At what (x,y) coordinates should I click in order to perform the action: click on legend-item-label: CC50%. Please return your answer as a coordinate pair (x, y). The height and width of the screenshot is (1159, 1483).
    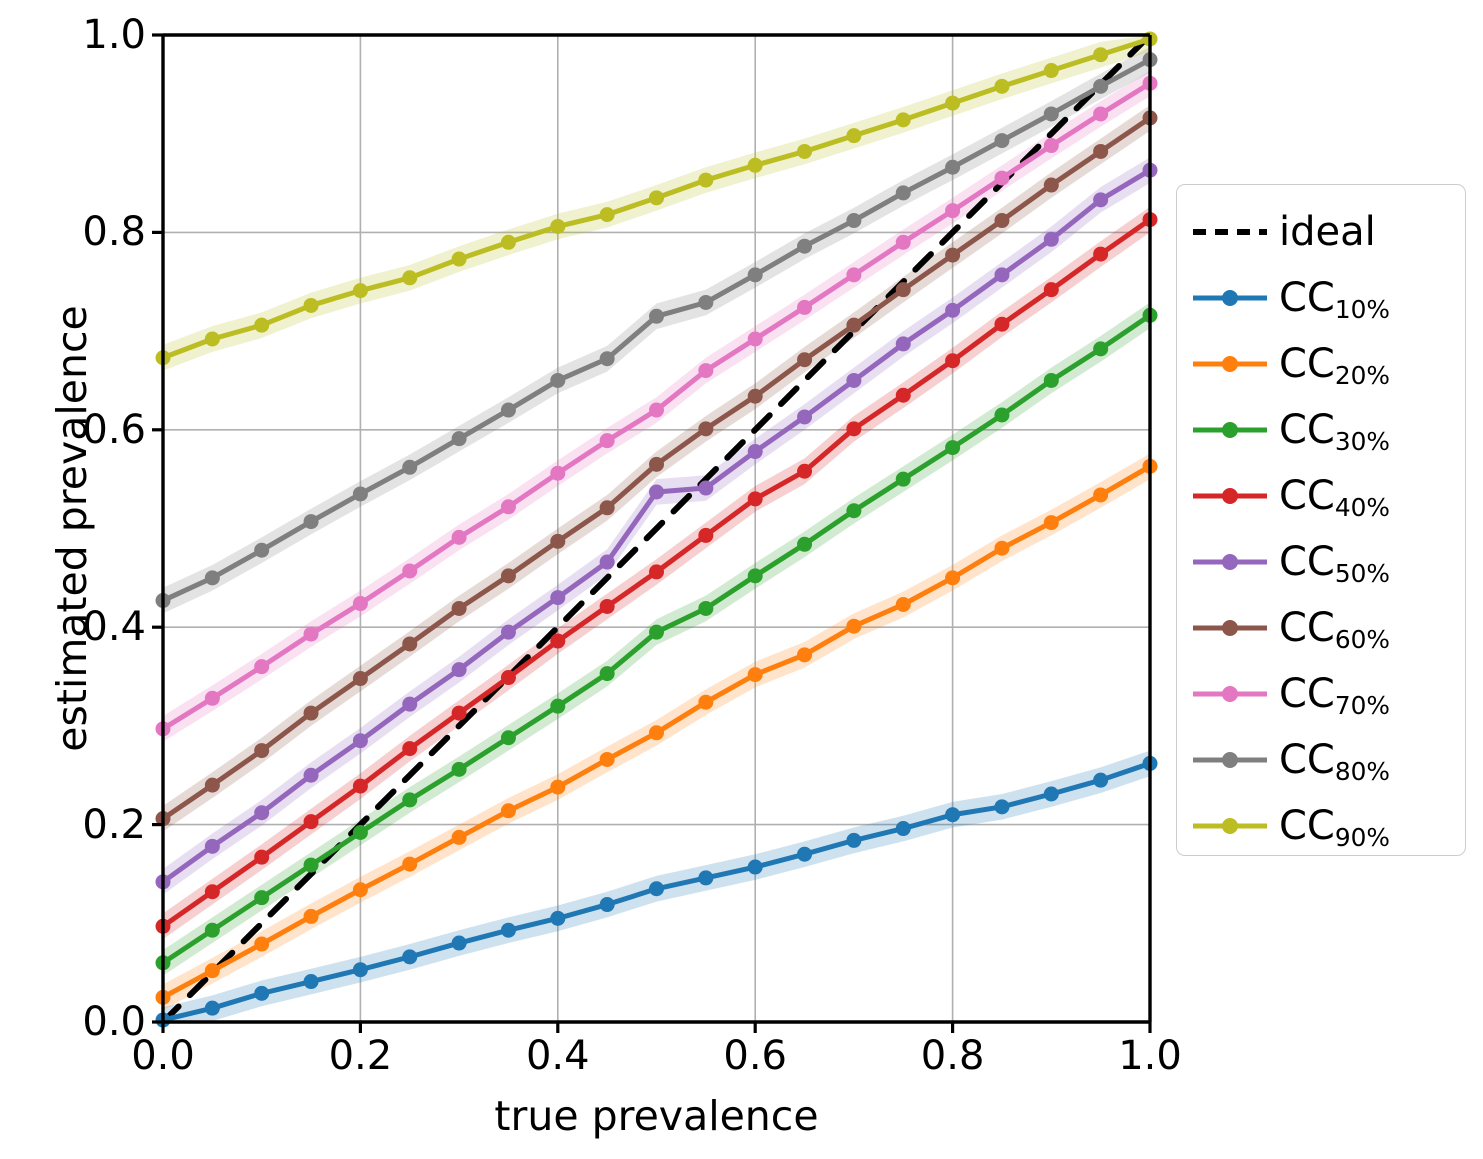
    Looking at the image, I should click on (1334, 563).